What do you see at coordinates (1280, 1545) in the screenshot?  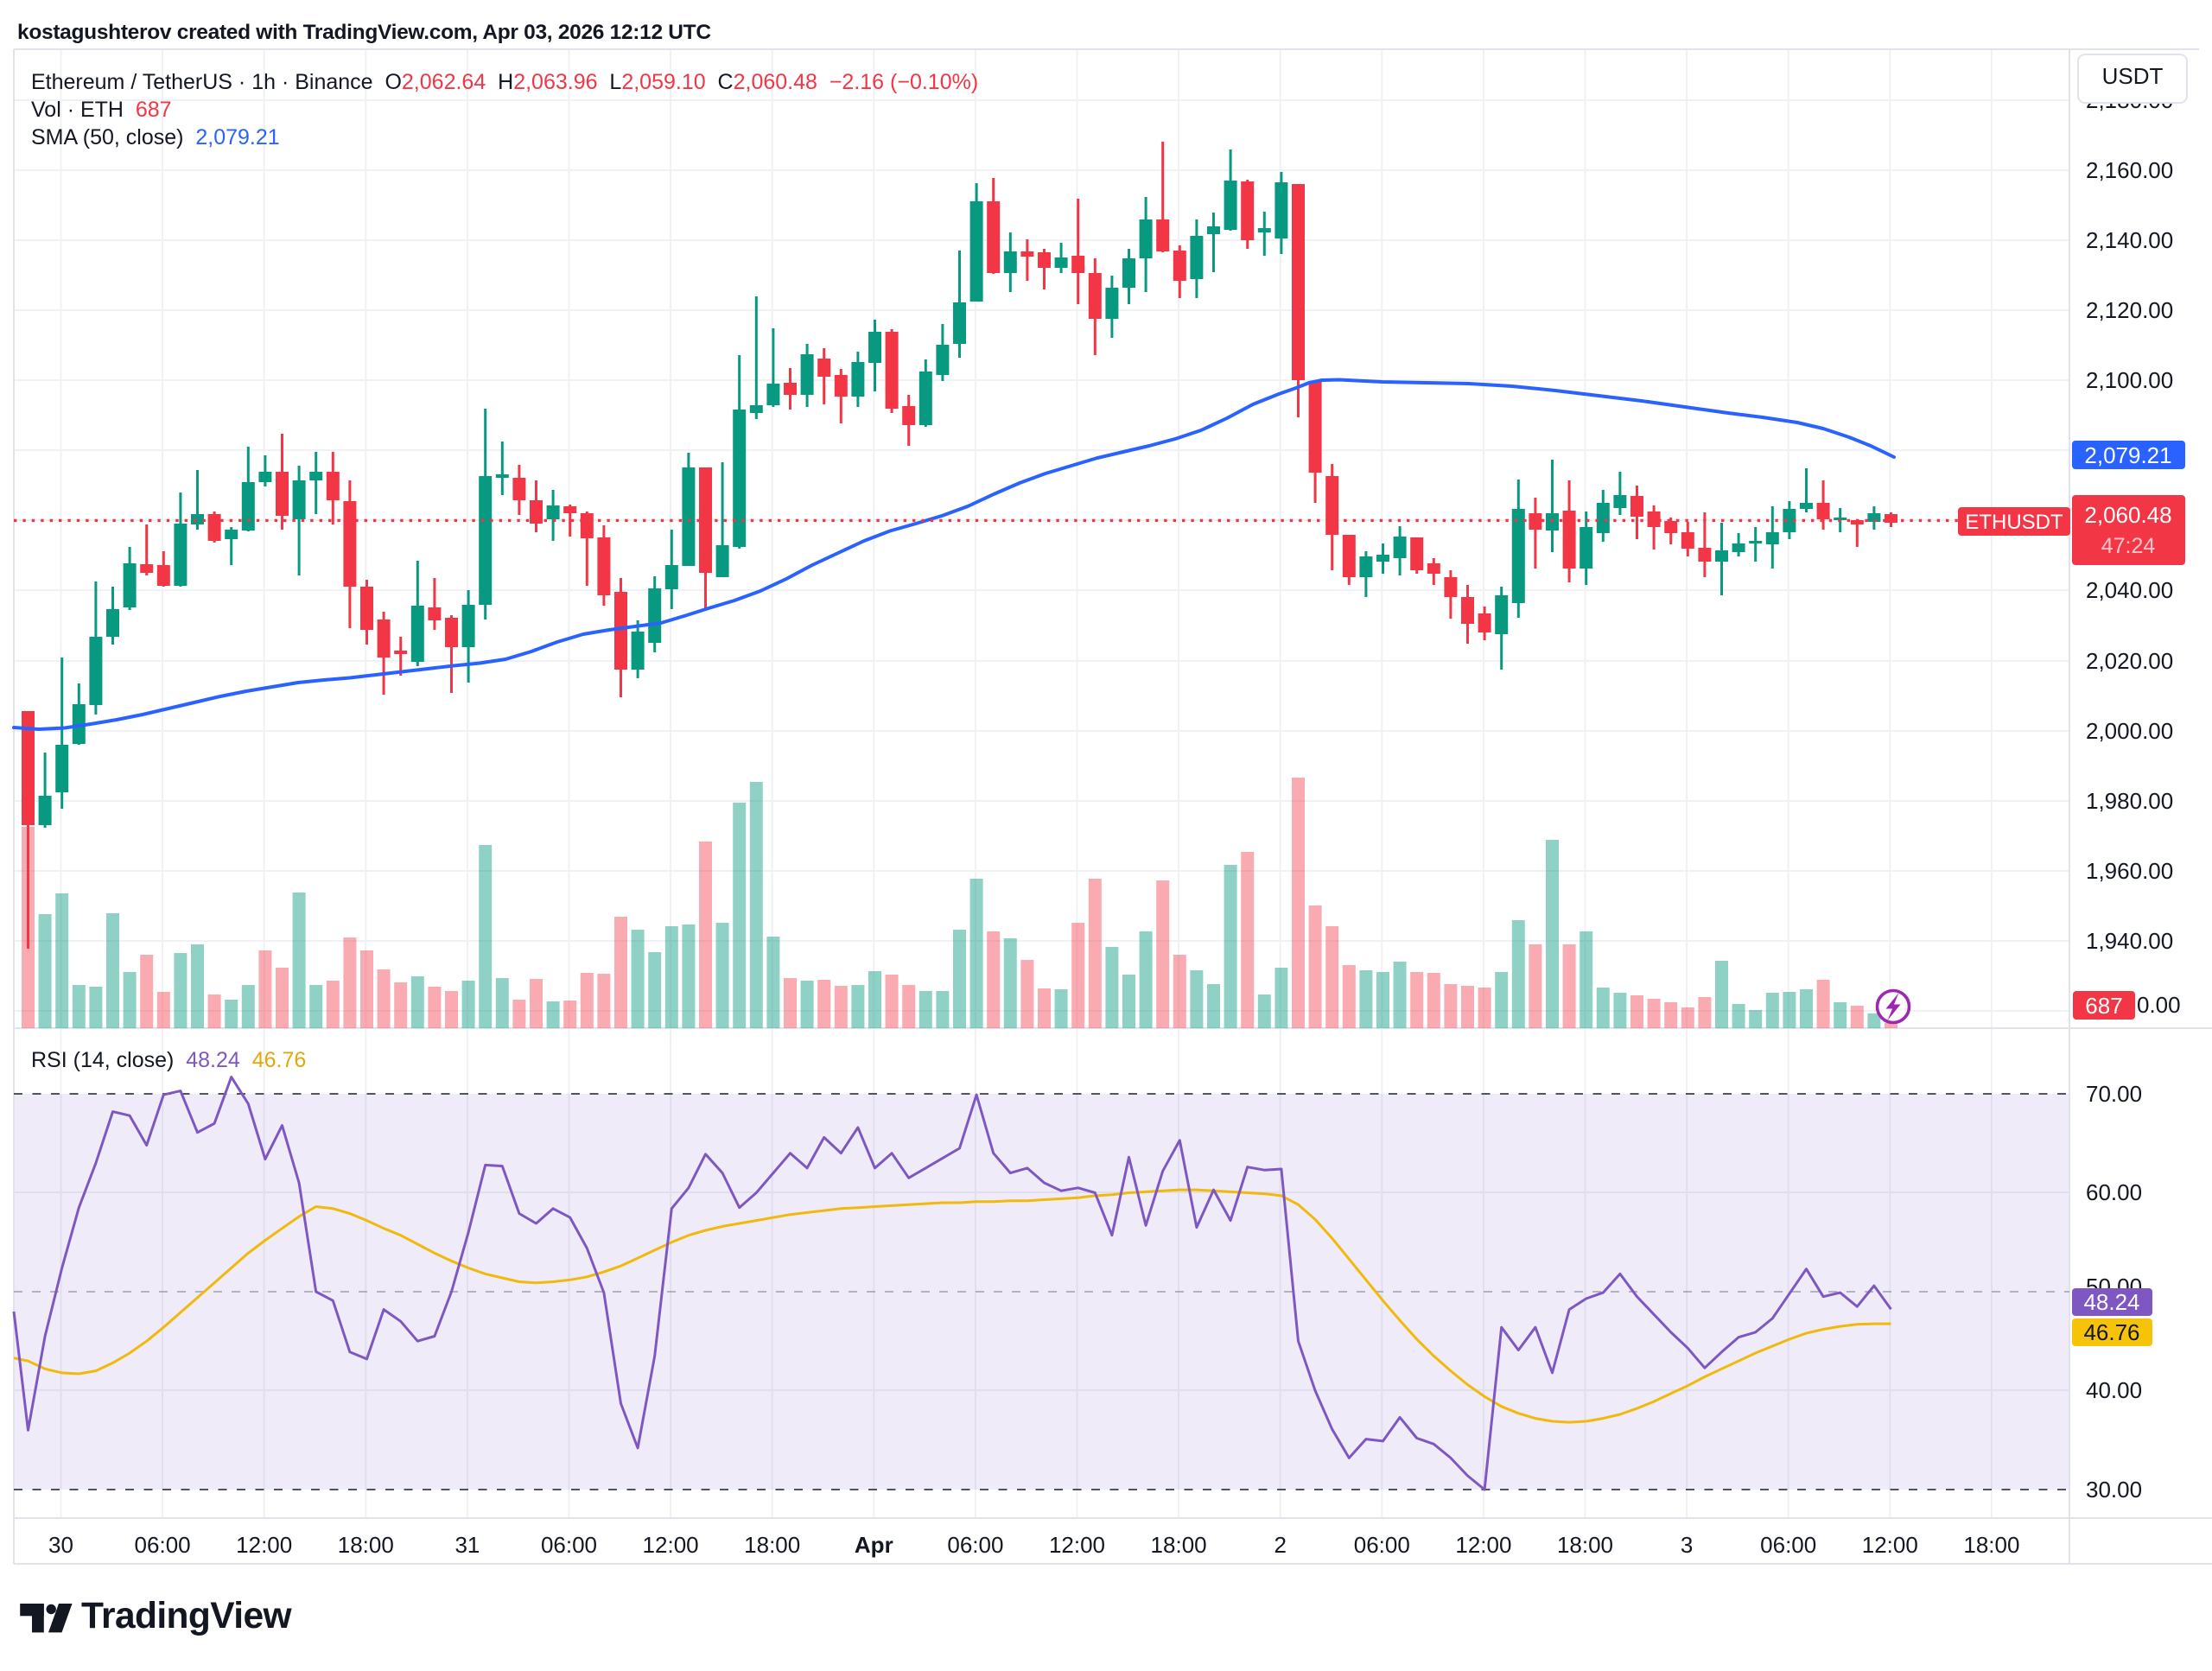 I see `svg-text: 2` at bounding box center [1280, 1545].